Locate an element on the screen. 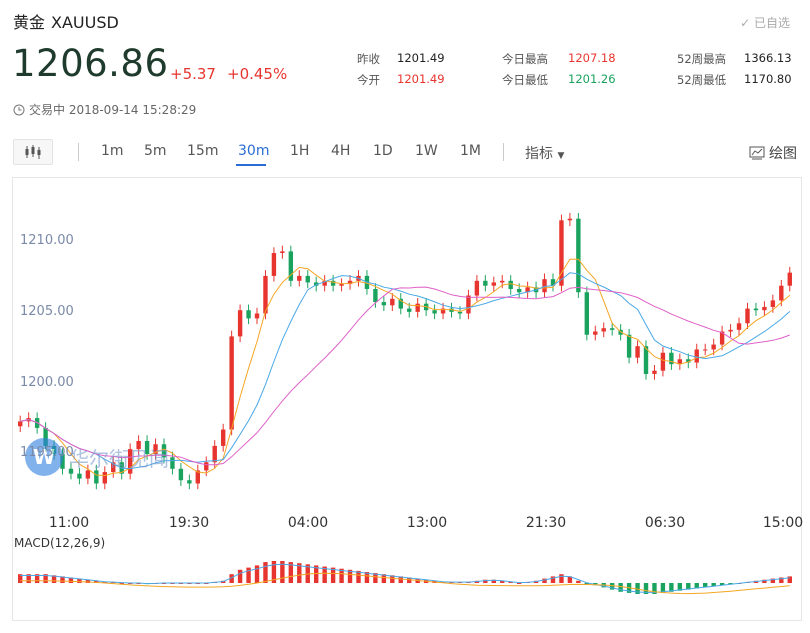  tf-30m: 30m is located at coordinates (254, 151).